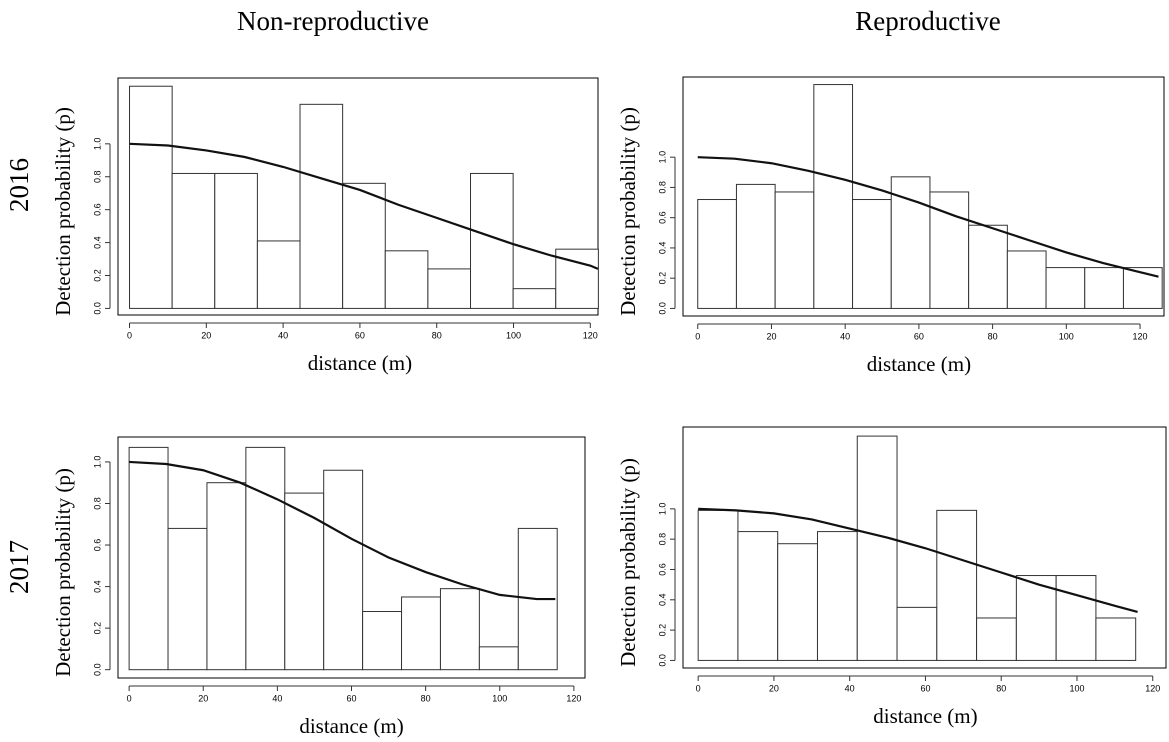 This screenshot has height=742, width=1169. I want to click on x-tick-label: 60, so click(360, 335).